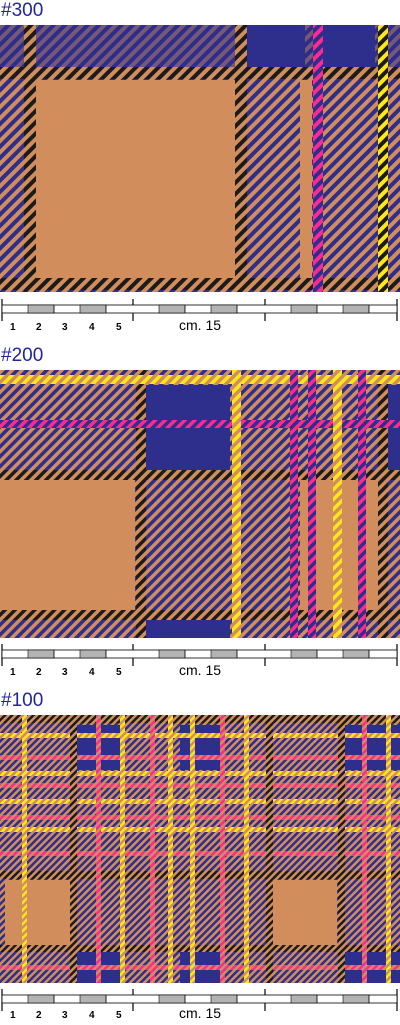  What do you see at coordinates (22, 355) in the screenshot?
I see `swatch-label: #200` at bounding box center [22, 355].